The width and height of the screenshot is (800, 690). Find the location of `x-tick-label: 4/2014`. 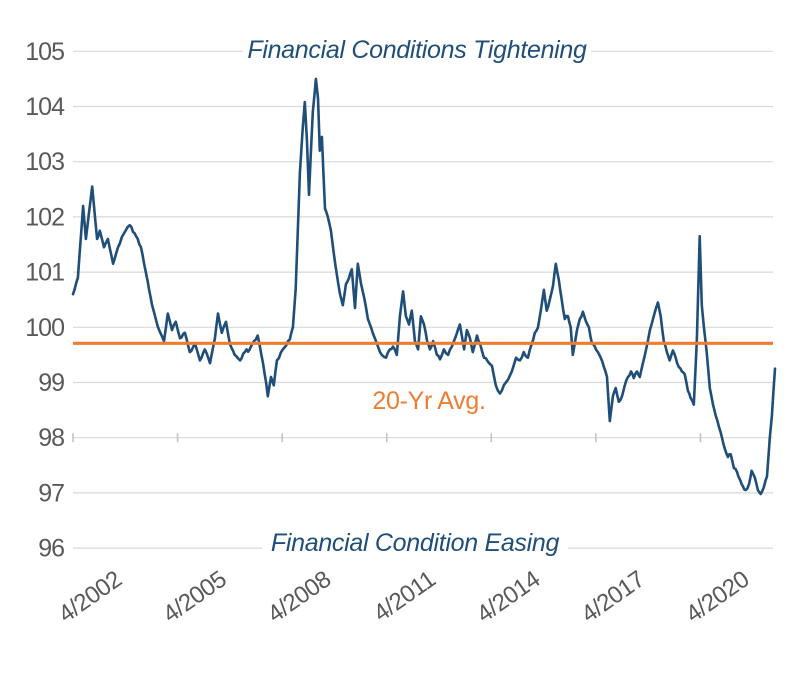

x-tick-label: 4/2014 is located at coordinates (508, 597).